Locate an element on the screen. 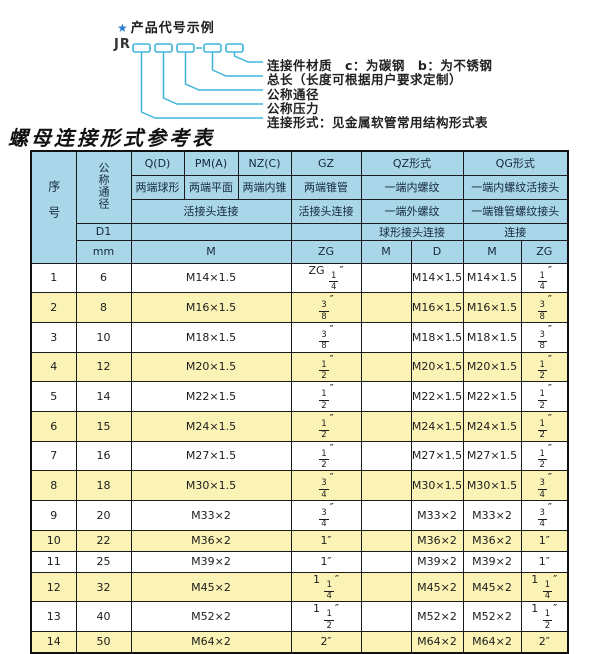  col-header-nominal-diameter: 公称通径 is located at coordinates (103, 187).